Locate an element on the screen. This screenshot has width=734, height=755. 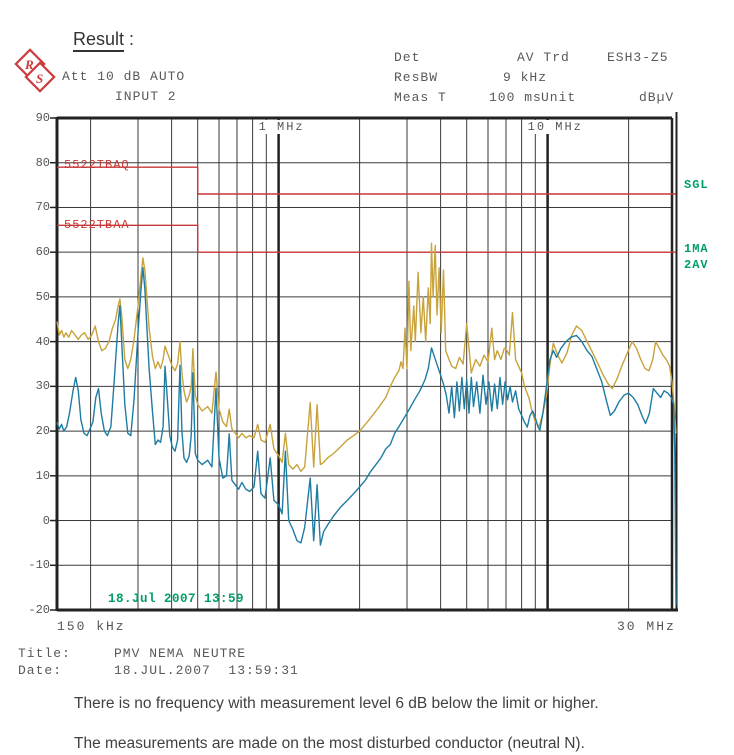
date-label: Date: is located at coordinates (40, 670).